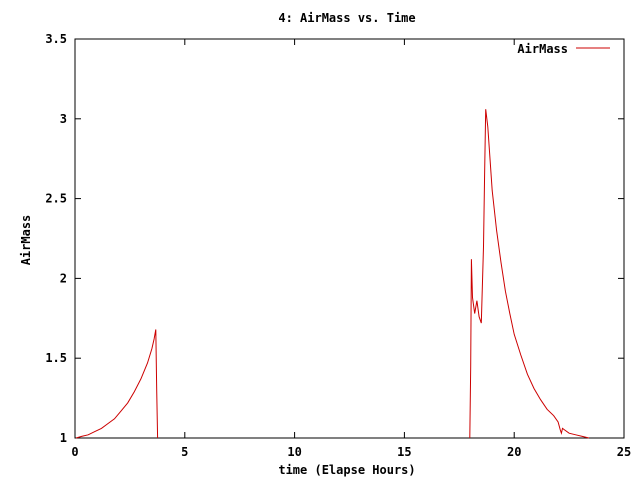 The width and height of the screenshot is (640, 480). What do you see at coordinates (56, 238) in the screenshot?
I see `y-tick-labels: 1 1.5 2 2.5 3 3.5` at bounding box center [56, 238].